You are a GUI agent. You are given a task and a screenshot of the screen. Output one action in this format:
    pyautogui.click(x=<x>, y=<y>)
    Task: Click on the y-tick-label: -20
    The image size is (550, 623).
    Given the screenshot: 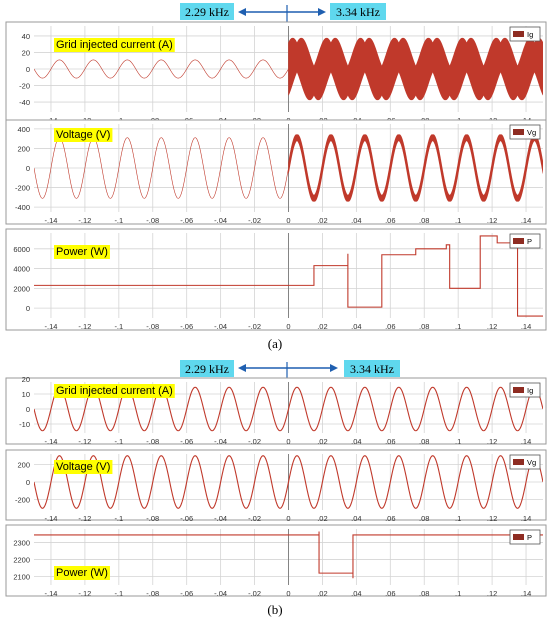 What is the action you would take?
    pyautogui.click(x=24, y=86)
    